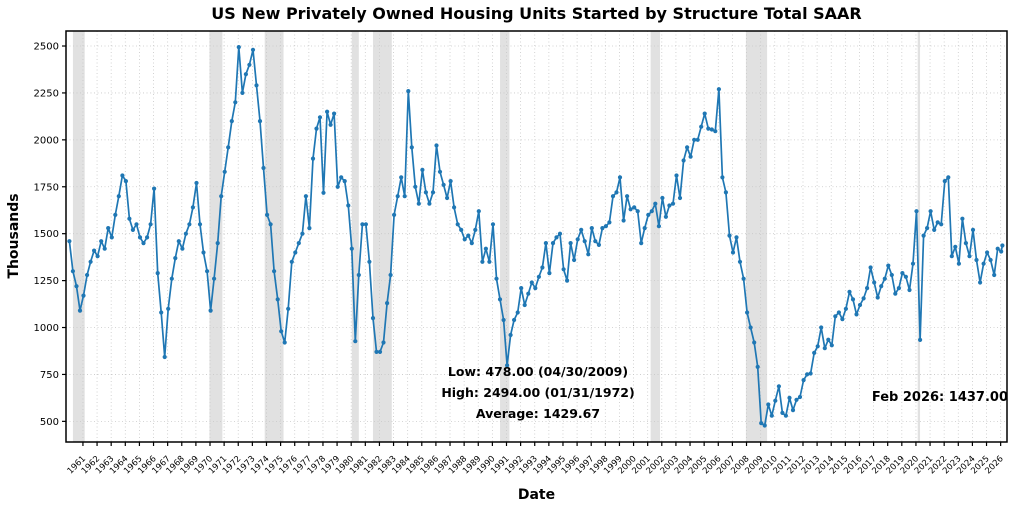  Describe the element at coordinates (939, 397) in the screenshot. I see `latest-value-annotation: Feb 2026: 1437.00` at that location.